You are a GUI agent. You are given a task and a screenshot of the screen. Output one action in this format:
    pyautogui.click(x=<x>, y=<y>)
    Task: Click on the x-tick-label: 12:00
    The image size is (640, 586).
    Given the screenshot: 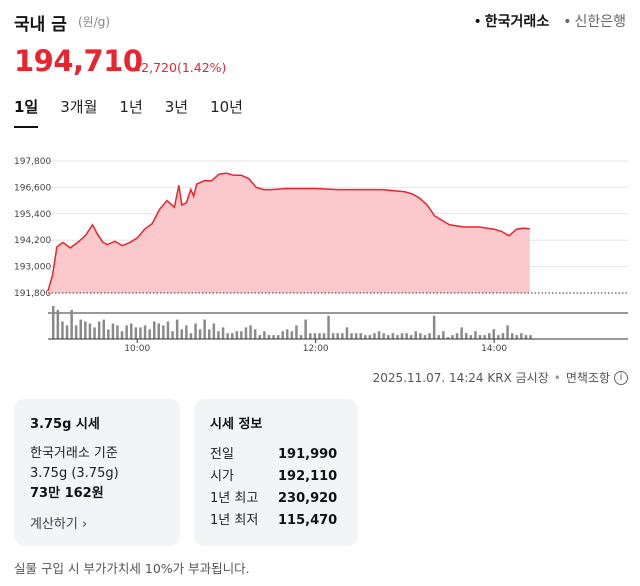 What is the action you would take?
    pyautogui.click(x=316, y=349)
    